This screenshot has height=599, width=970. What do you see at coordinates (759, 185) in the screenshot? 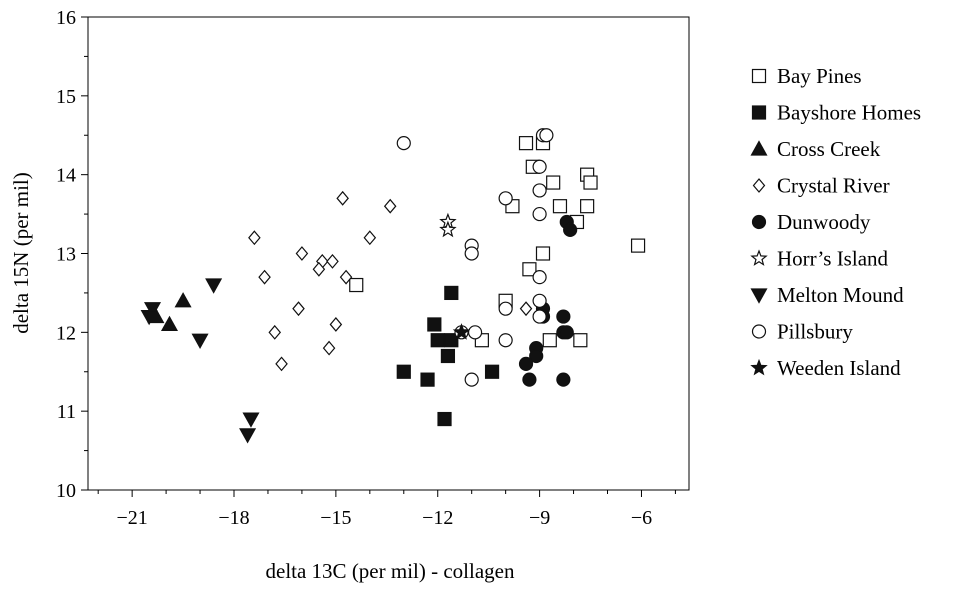
I see `legend-marker-crystal-river` at bounding box center [759, 185].